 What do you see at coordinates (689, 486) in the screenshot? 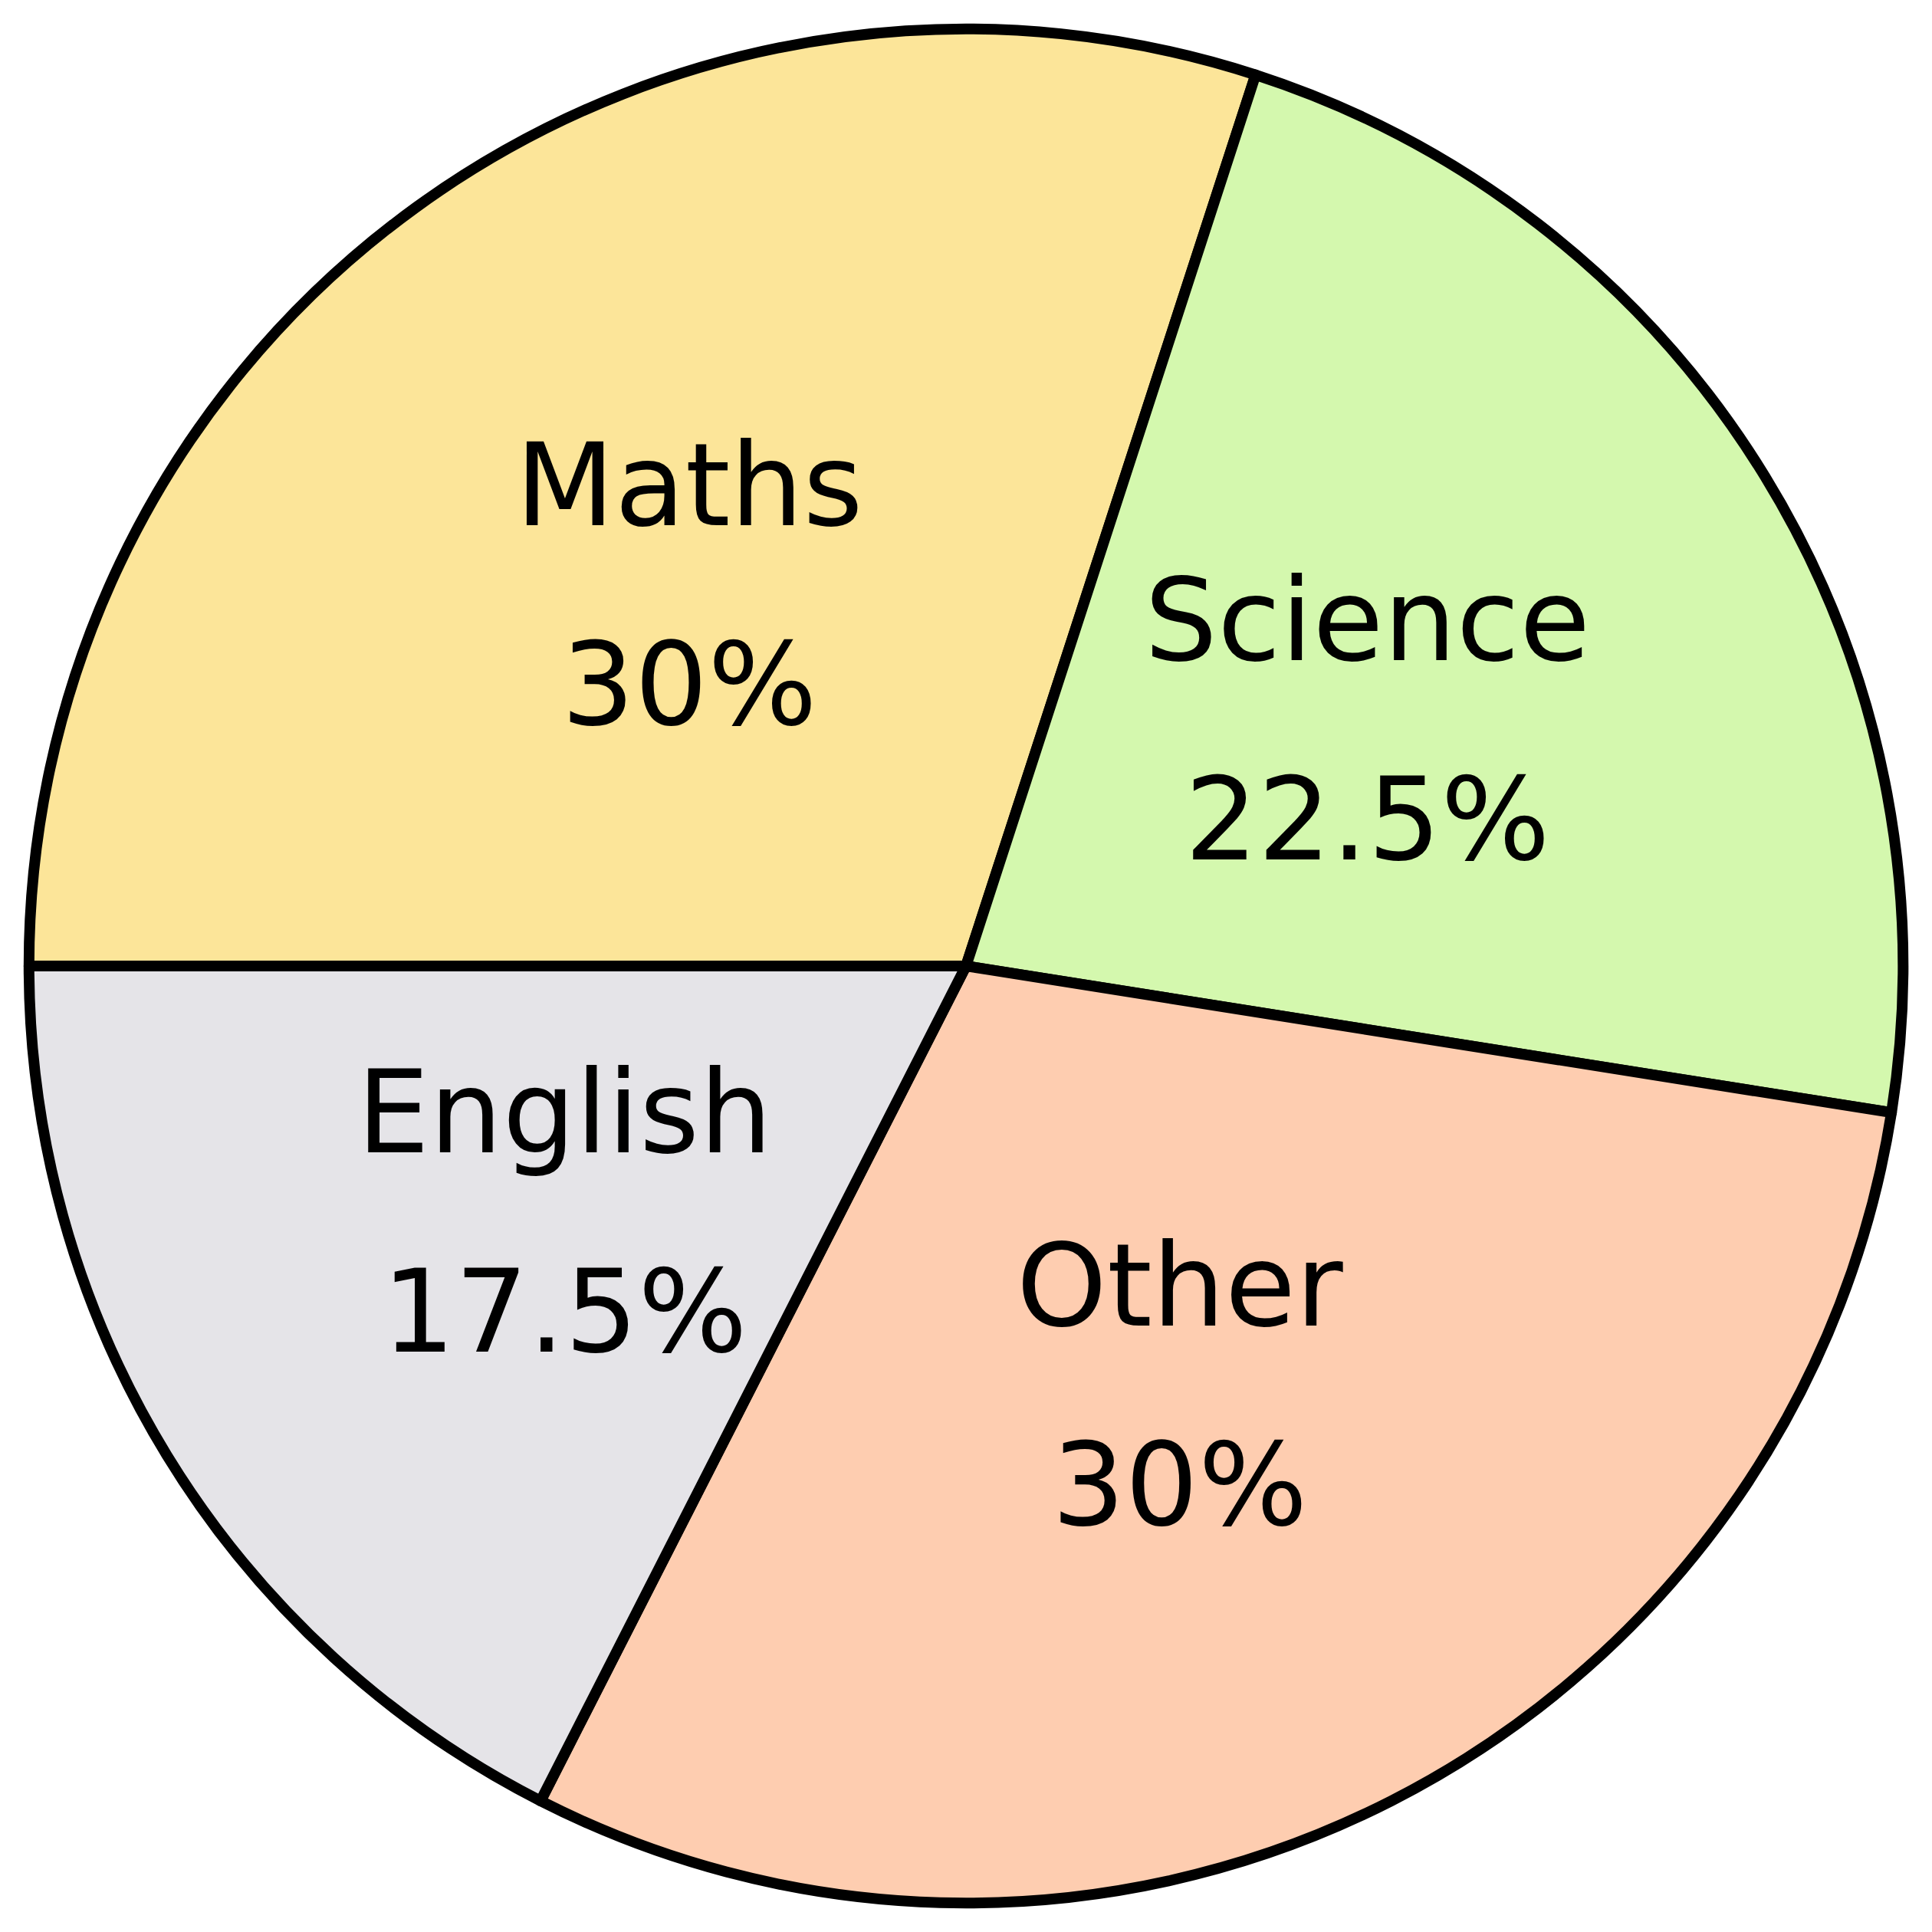
I see `slice-label: Maths` at bounding box center [689, 486].